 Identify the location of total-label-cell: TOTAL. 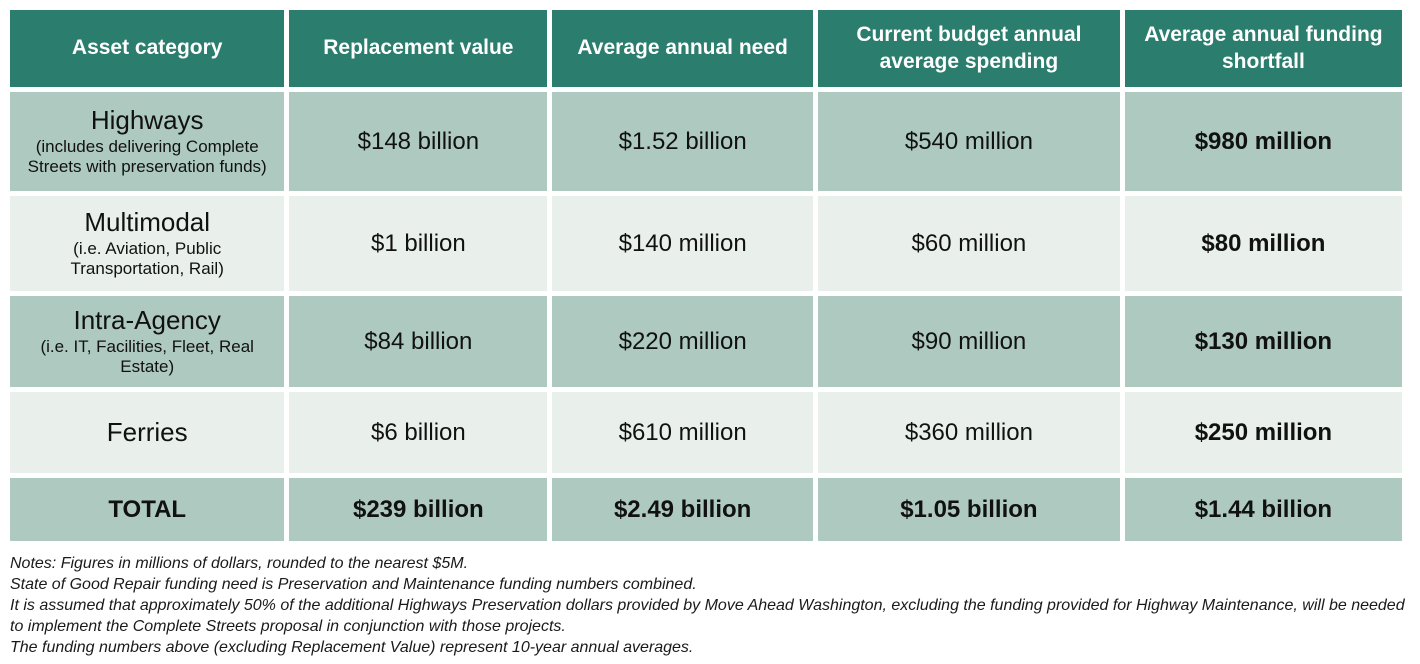
(147, 509).